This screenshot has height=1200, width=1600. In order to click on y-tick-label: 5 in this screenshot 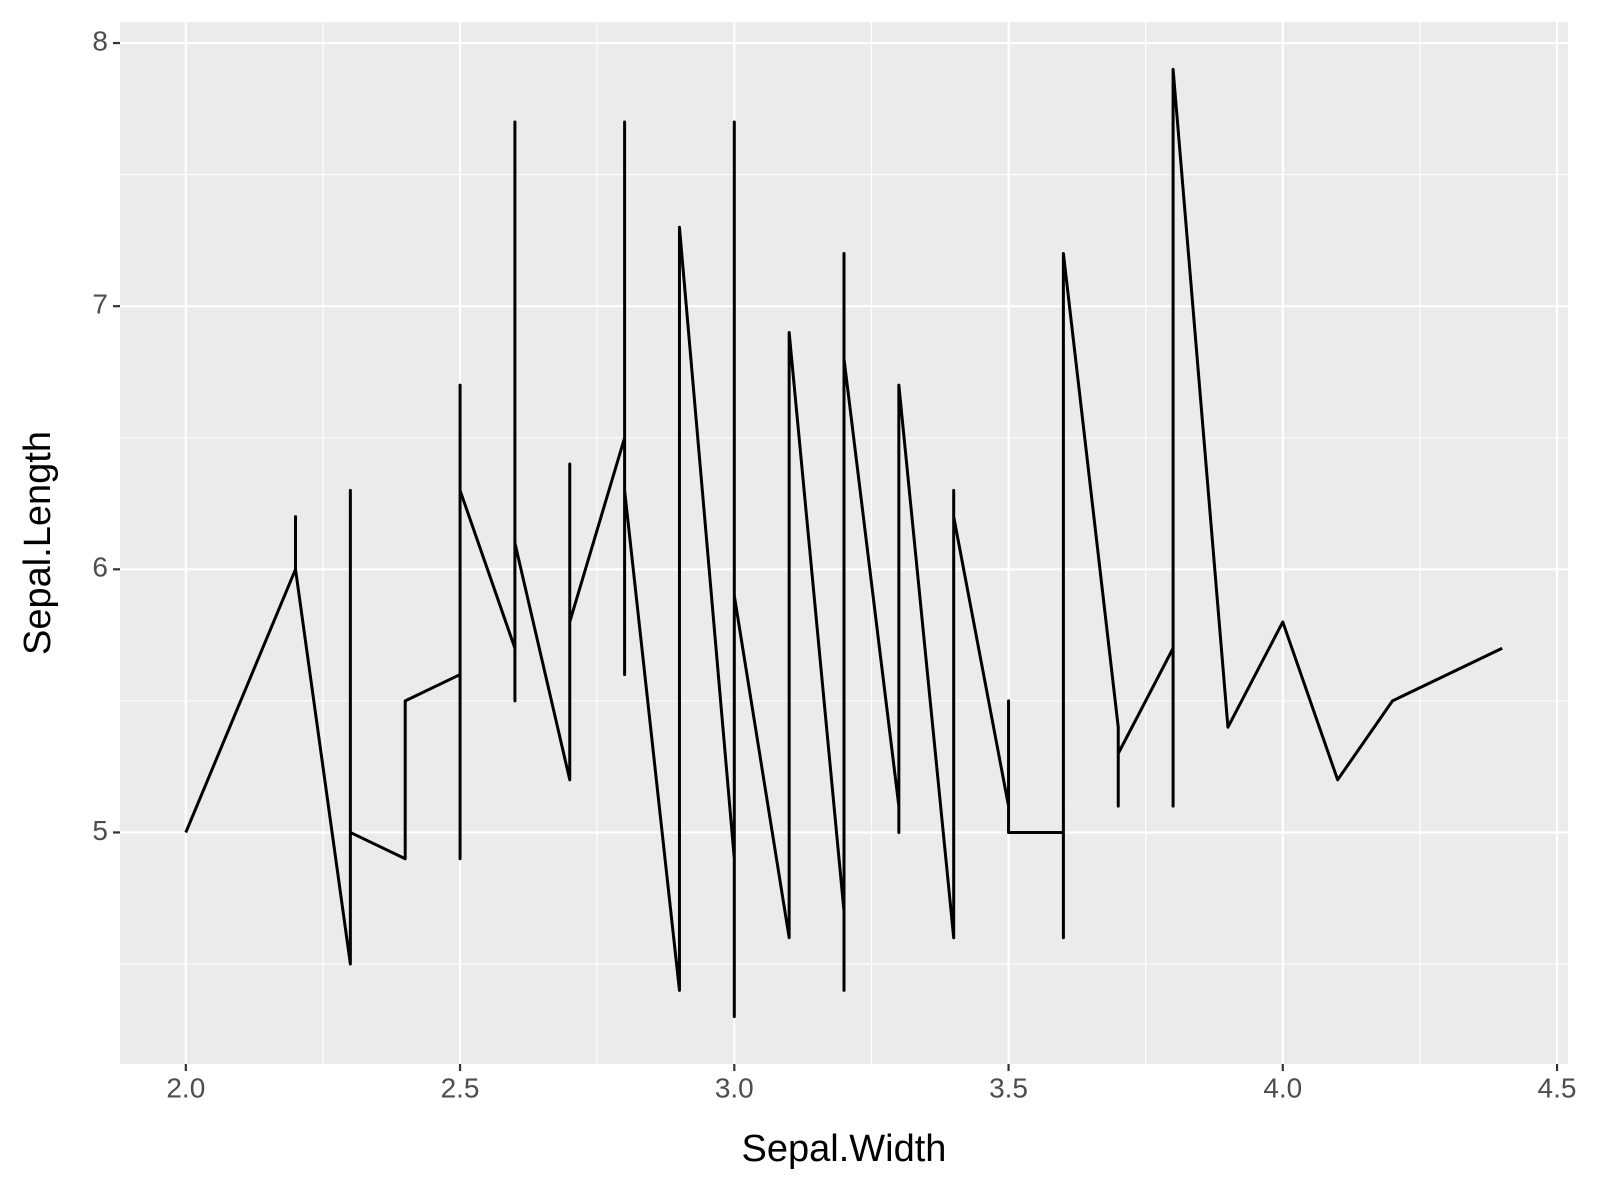, I will do `click(100, 830)`.